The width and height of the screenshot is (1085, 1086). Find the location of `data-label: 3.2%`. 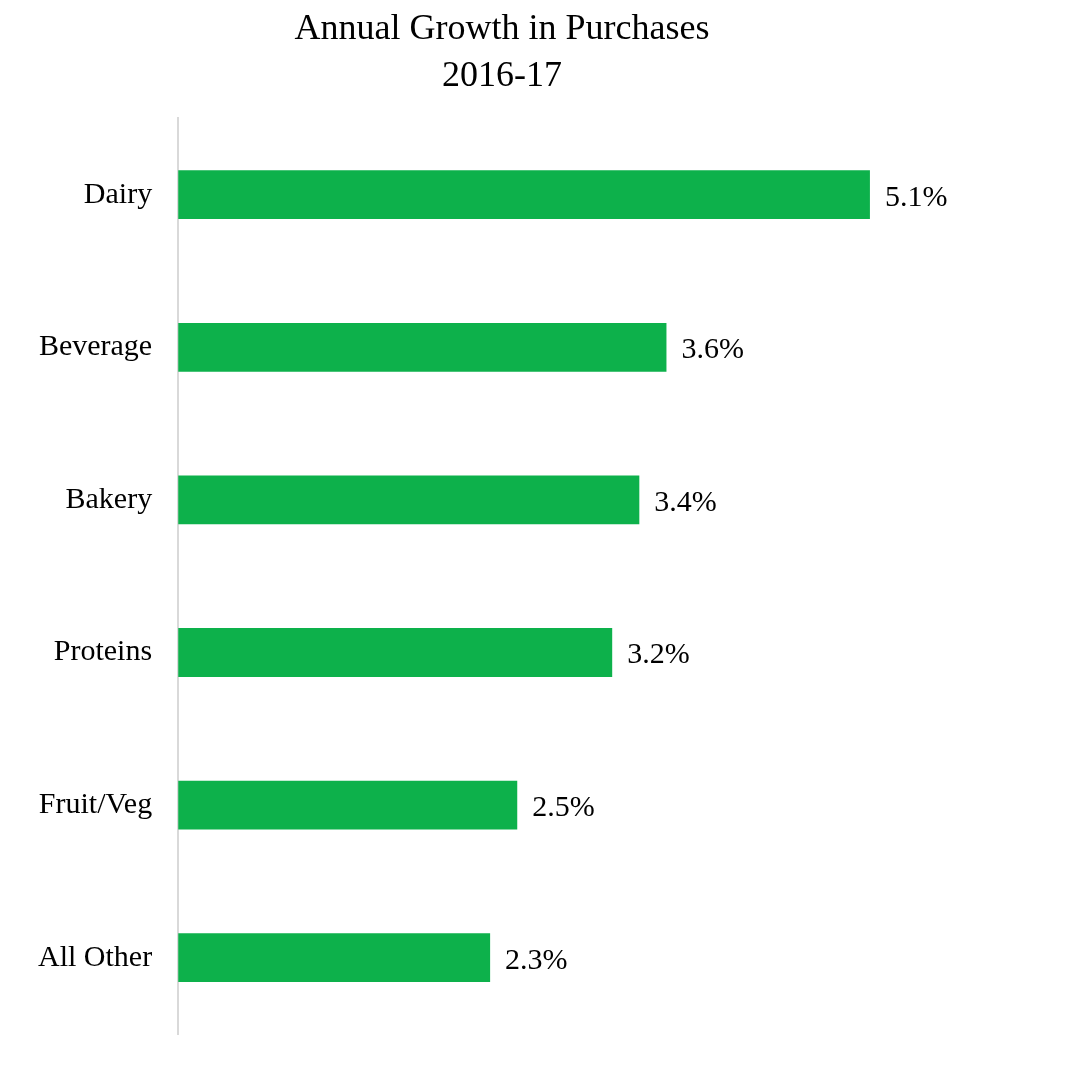

data-label: 3.2% is located at coordinates (658, 653).